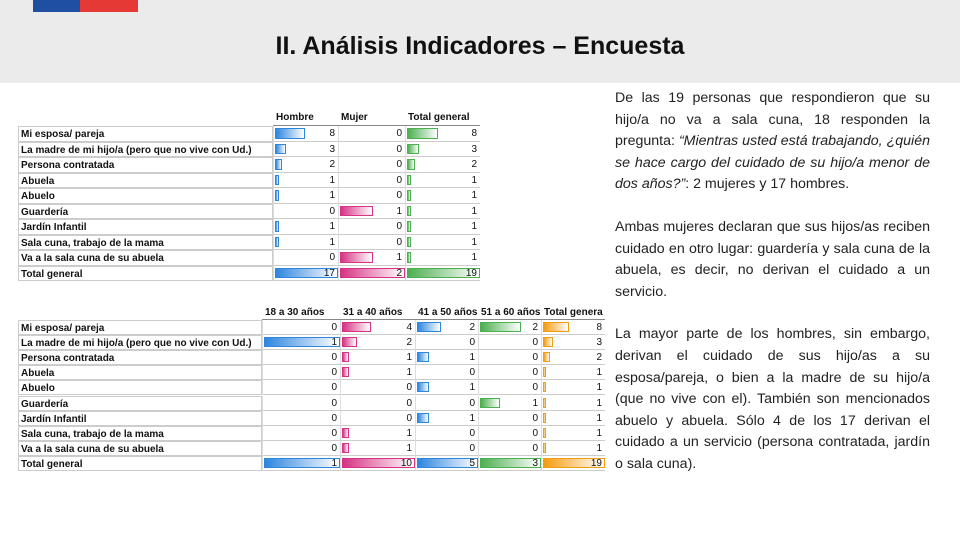  Describe the element at coordinates (377, 312) in the screenshot. I see `column-header: 31 a 40 años` at that location.